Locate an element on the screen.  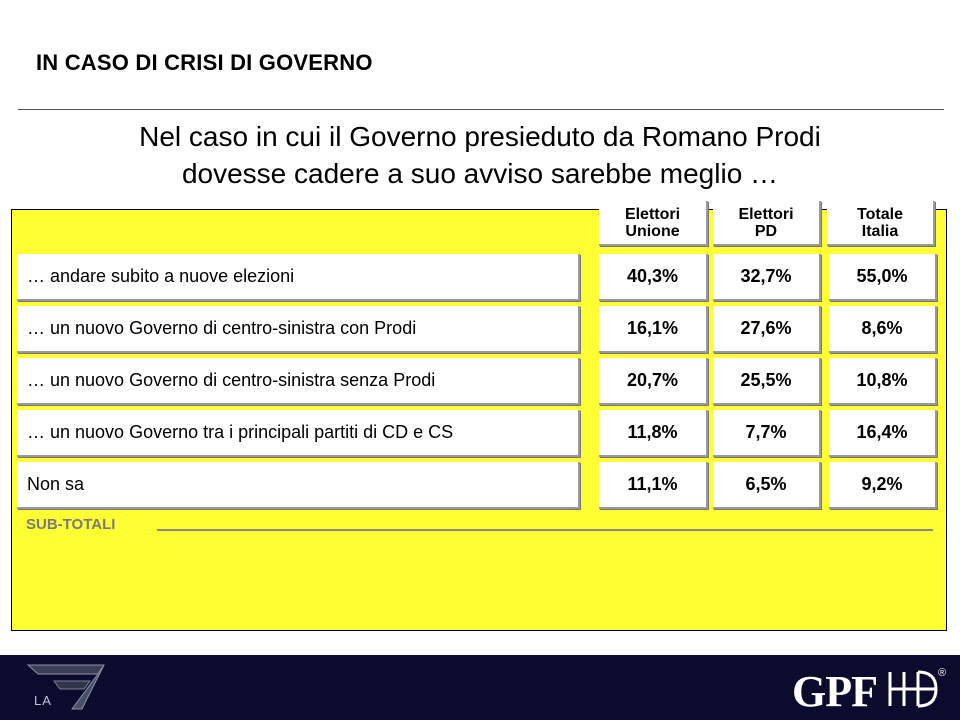
value-unione-row2: 16,1% is located at coordinates (653, 329).